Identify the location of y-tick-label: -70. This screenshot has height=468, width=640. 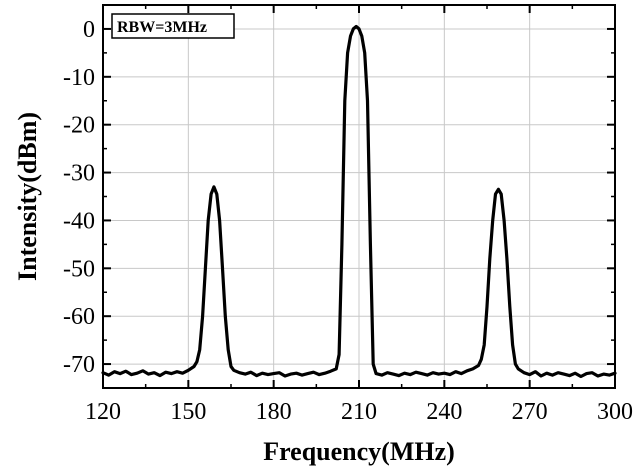
(79, 365).